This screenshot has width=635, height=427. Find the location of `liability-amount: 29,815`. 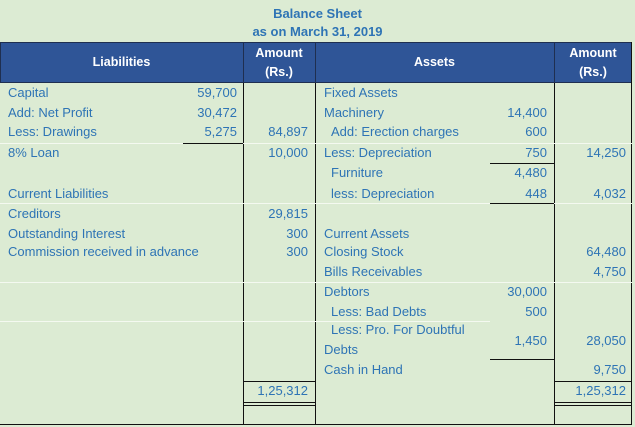

liability-amount: 29,815 is located at coordinates (288, 213).